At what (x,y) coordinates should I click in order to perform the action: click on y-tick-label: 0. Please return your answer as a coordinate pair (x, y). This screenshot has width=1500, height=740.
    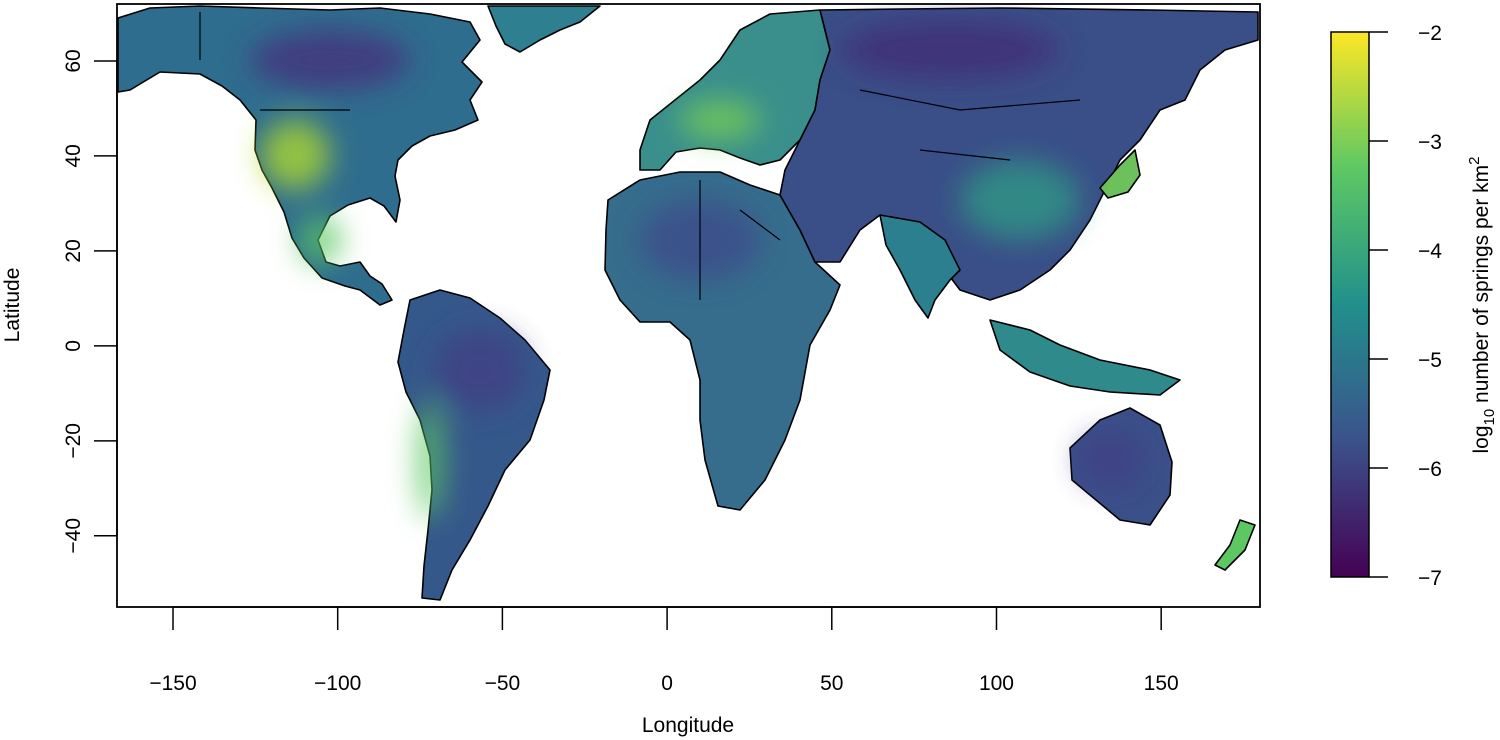
    Looking at the image, I should click on (73, 346).